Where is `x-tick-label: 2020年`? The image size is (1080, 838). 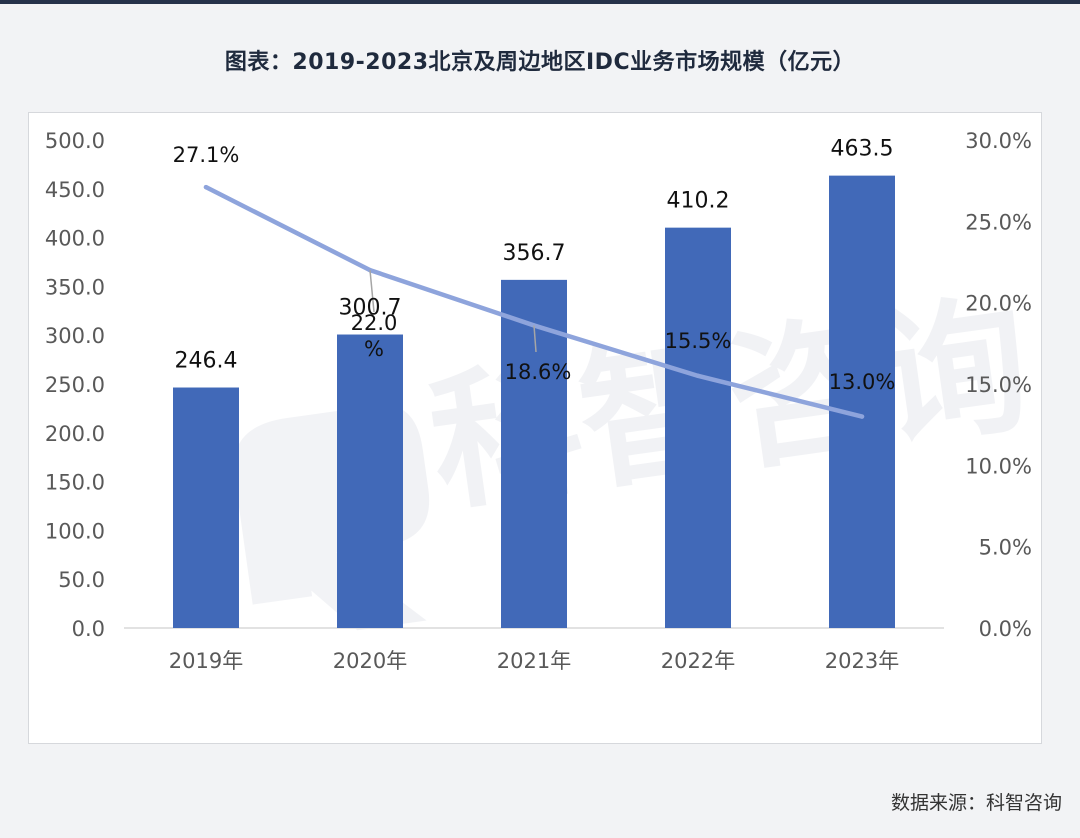
x-tick-label: 2020年 is located at coordinates (370, 661).